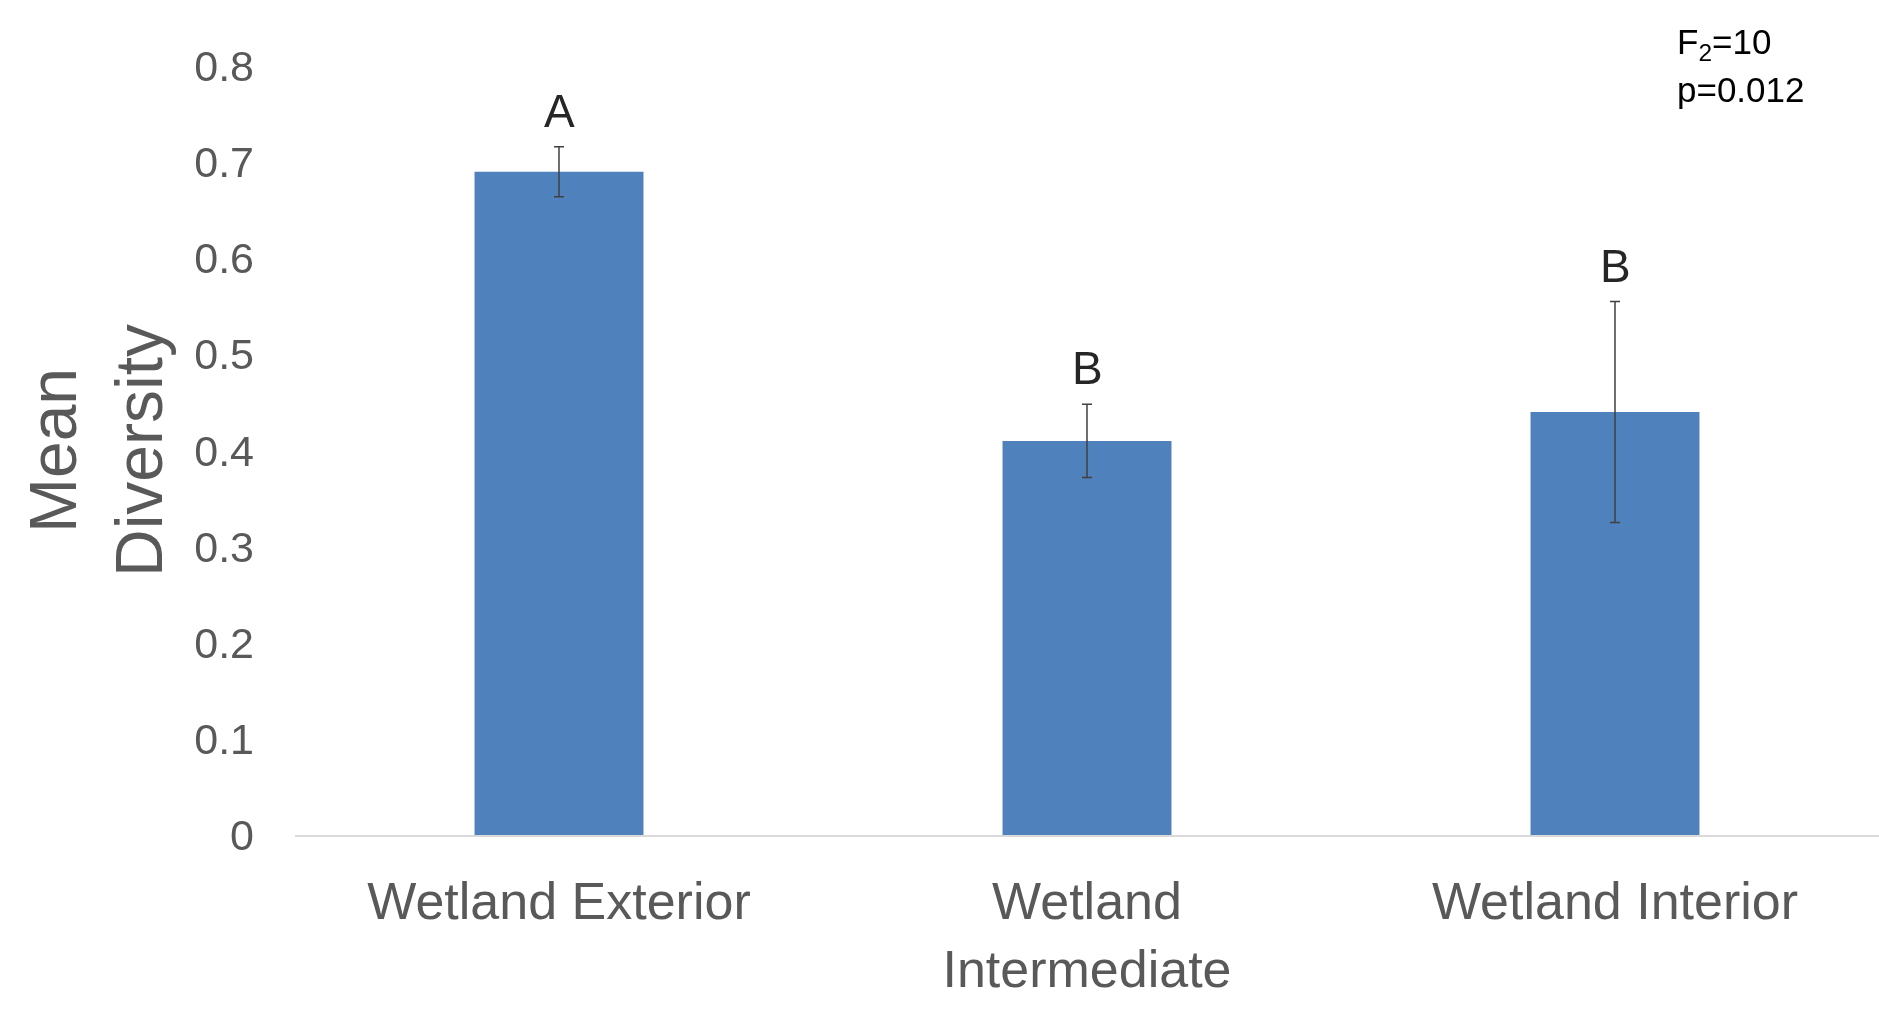  Describe the element at coordinates (1741, 89) in the screenshot. I see `annotation: p=0.012` at that location.